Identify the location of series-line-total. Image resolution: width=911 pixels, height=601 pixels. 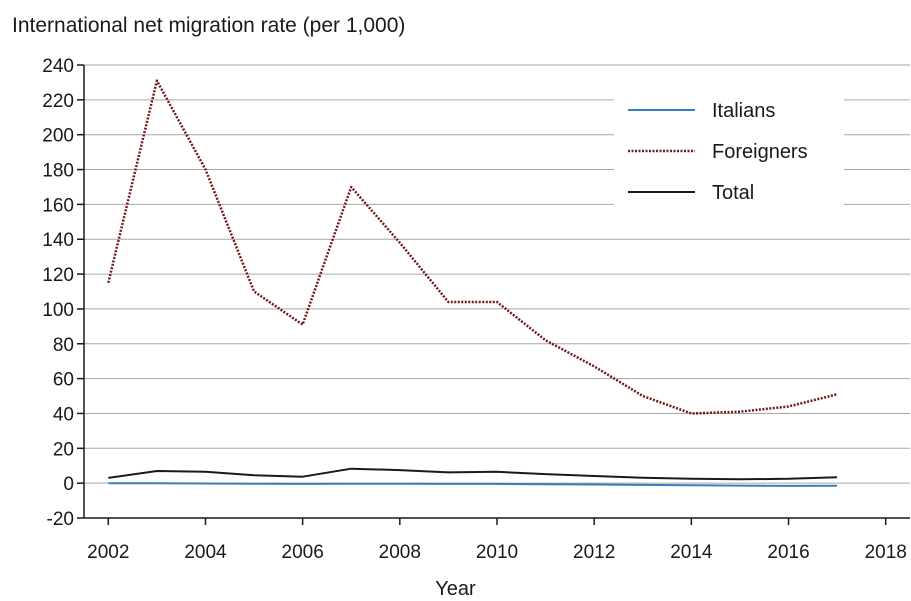
(473, 474).